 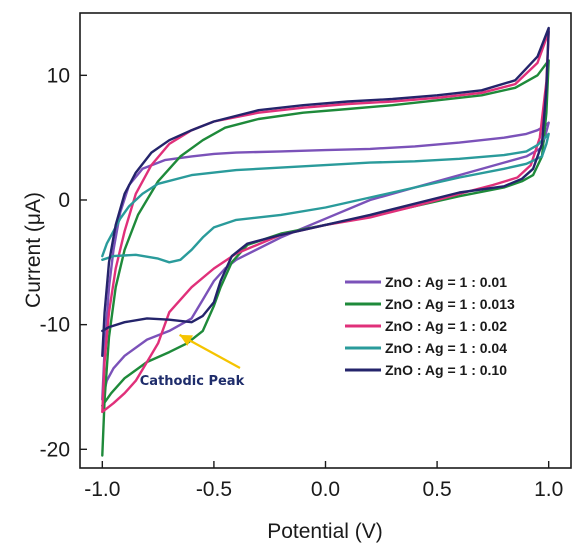 I want to click on y-tick-label: -20, so click(x=55, y=449).